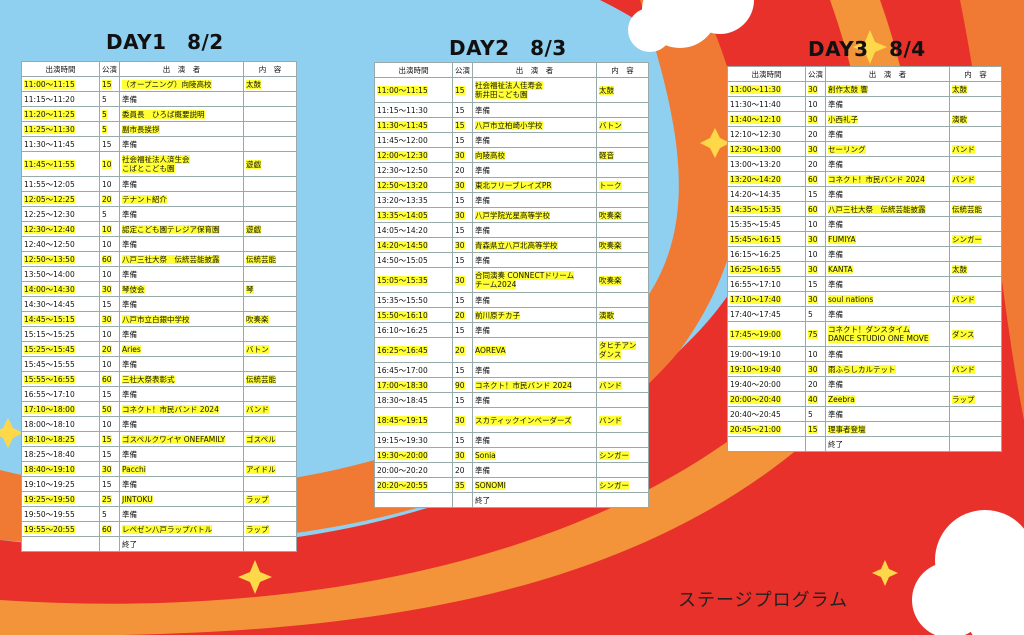 The image size is (1024, 635). I want to click on highlighted-text: 14:20～14:50, so click(402, 245).